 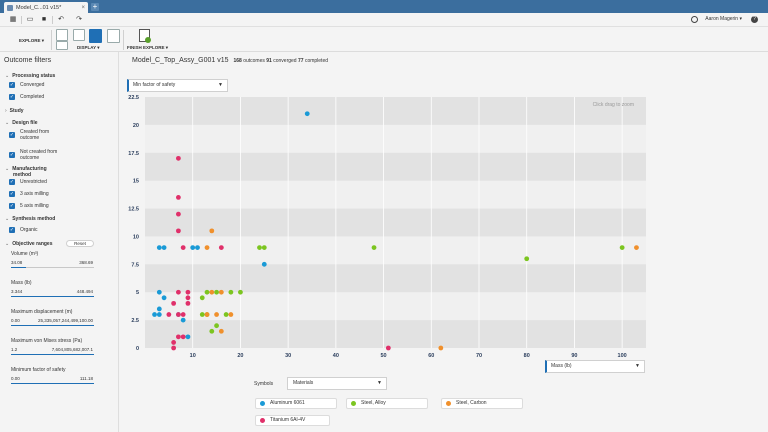 What do you see at coordinates (86, 262) in the screenshot?
I see `range-max-value: 368.69` at bounding box center [86, 262].